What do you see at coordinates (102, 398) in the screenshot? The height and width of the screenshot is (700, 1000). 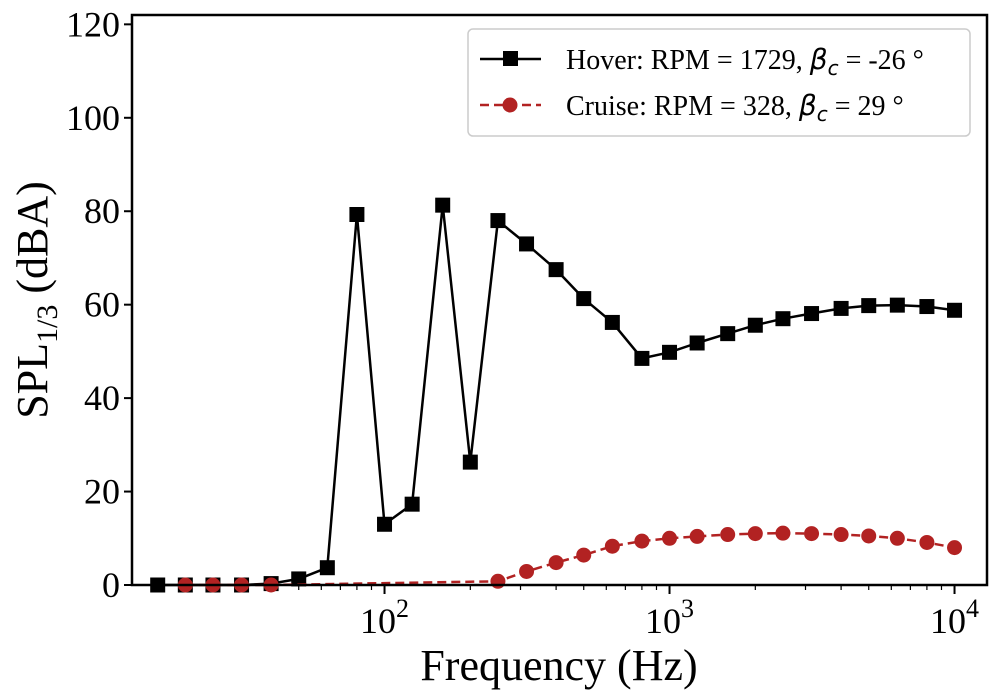 I see `y-tick-label-2: 40` at bounding box center [102, 398].